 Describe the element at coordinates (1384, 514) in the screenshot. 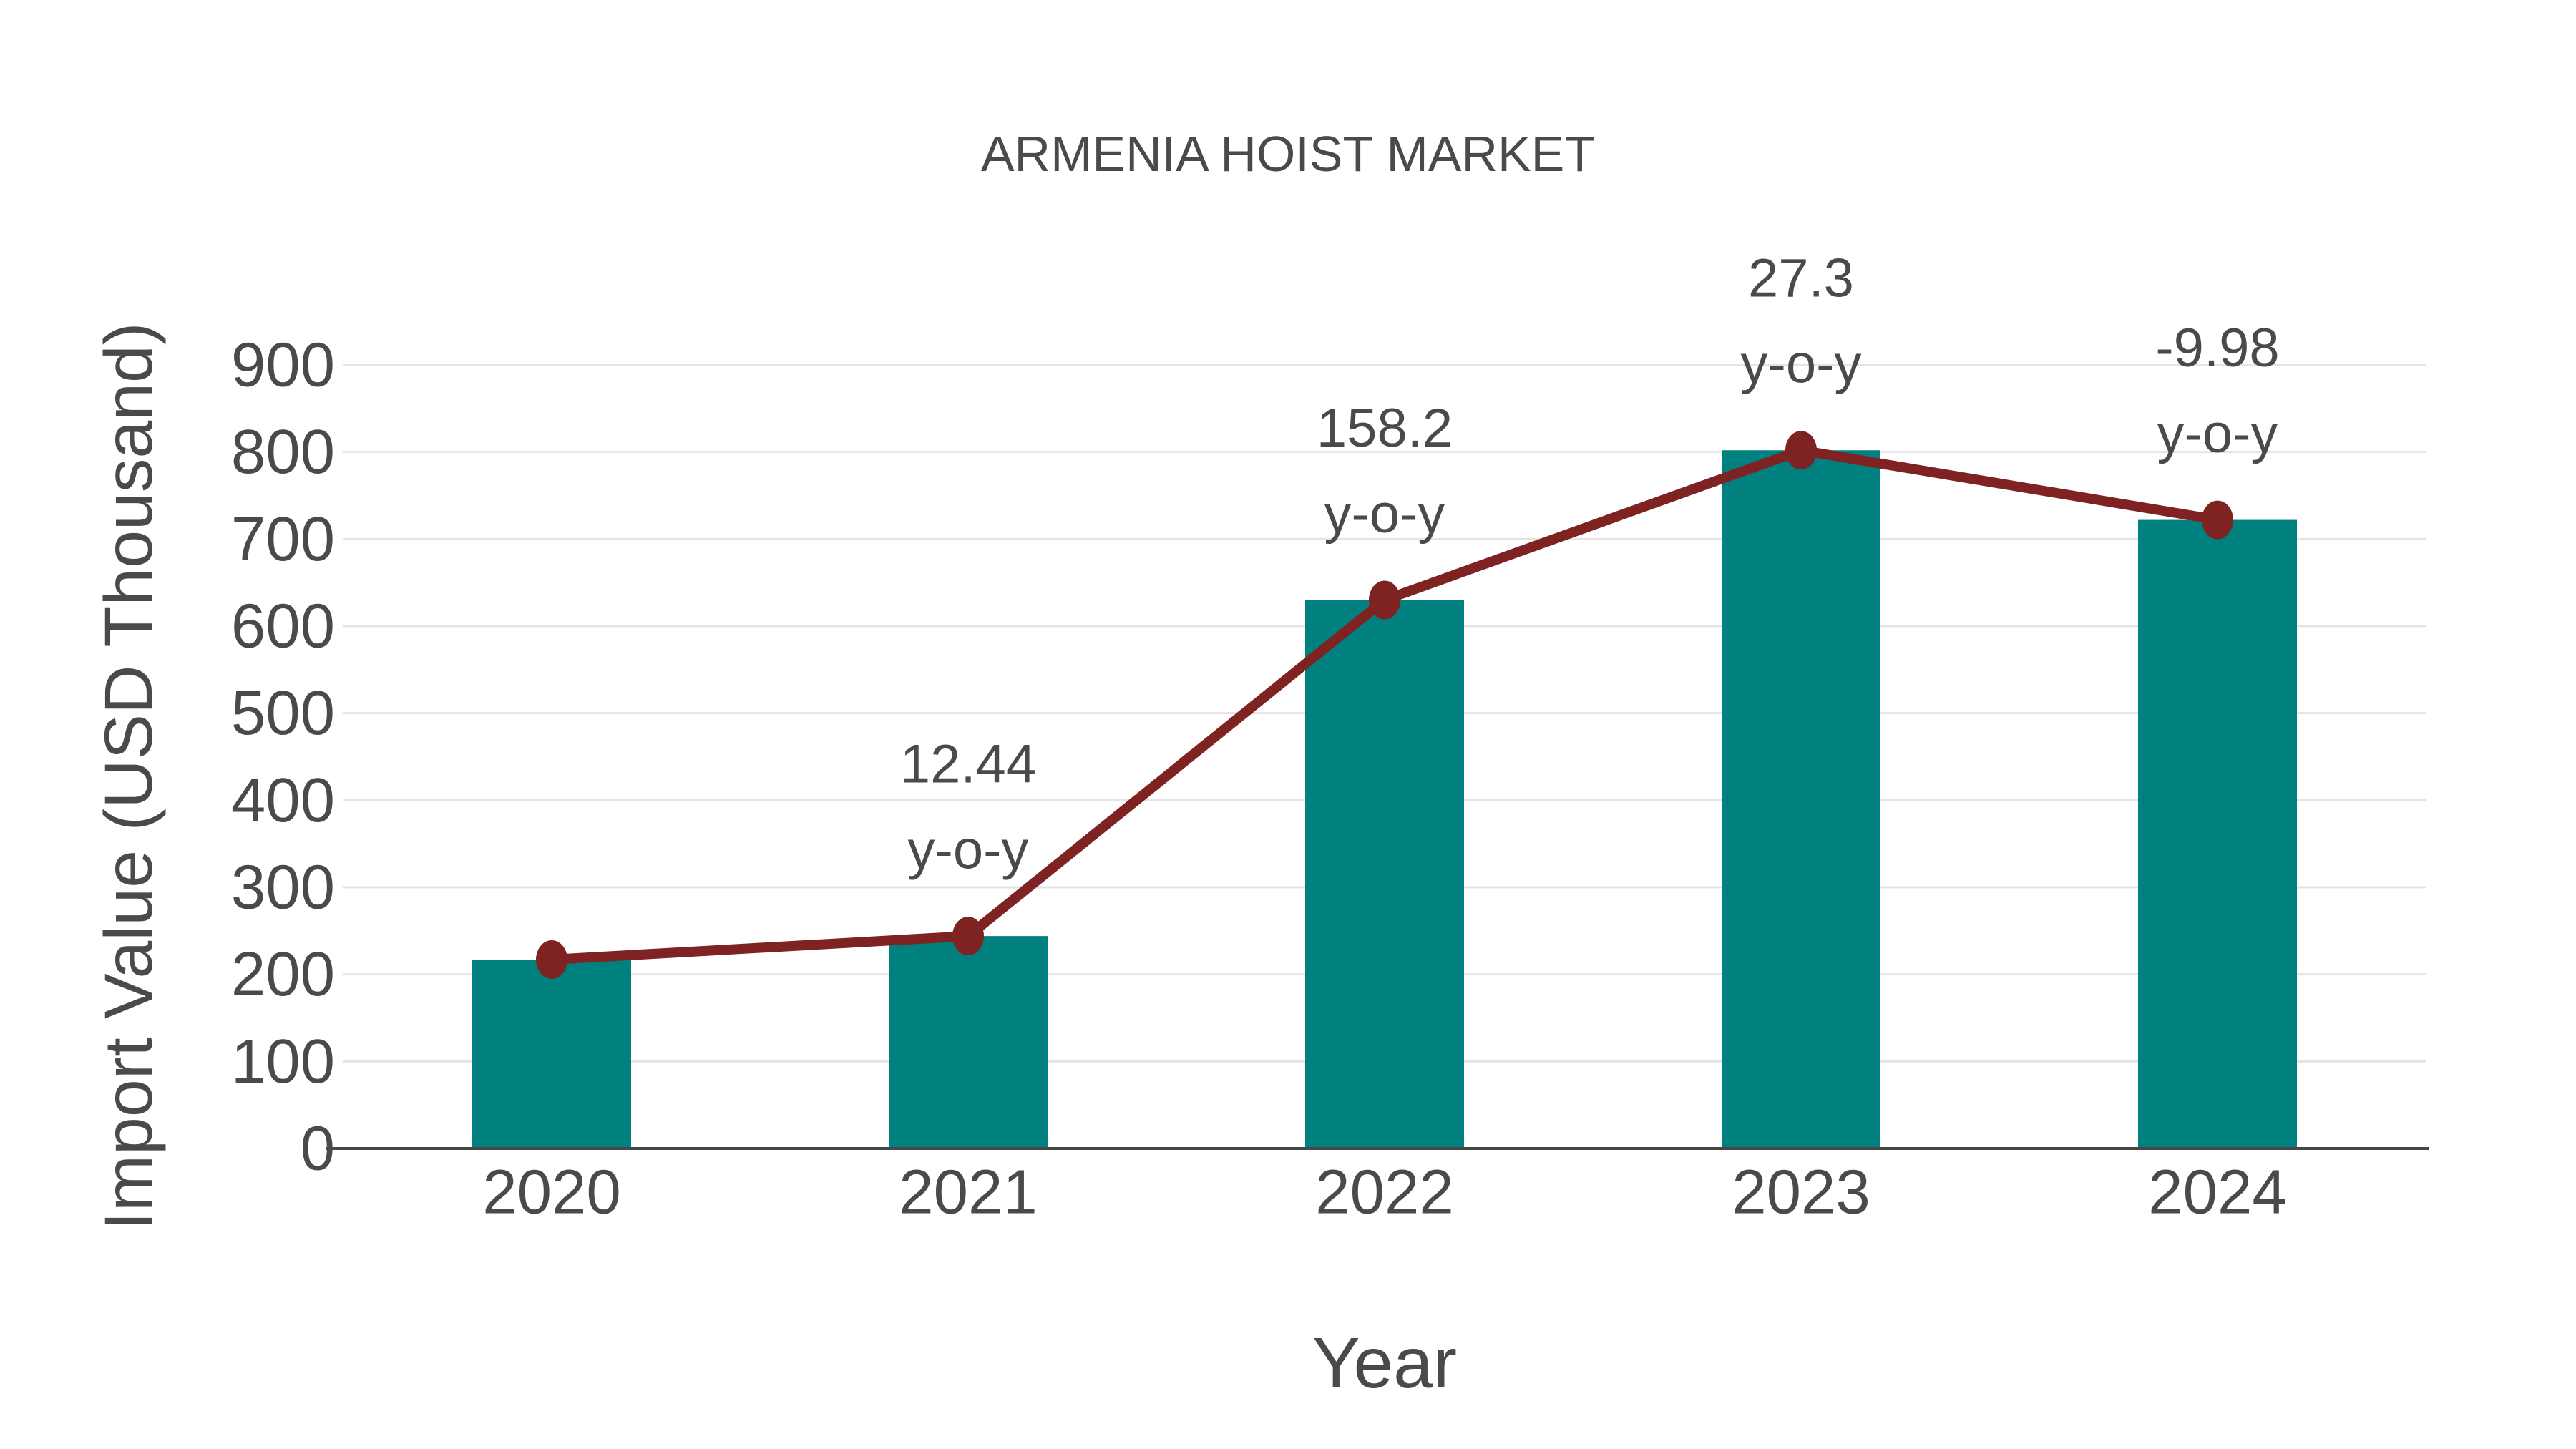

I see `annotation-suffix-2022: y-o-y` at that location.